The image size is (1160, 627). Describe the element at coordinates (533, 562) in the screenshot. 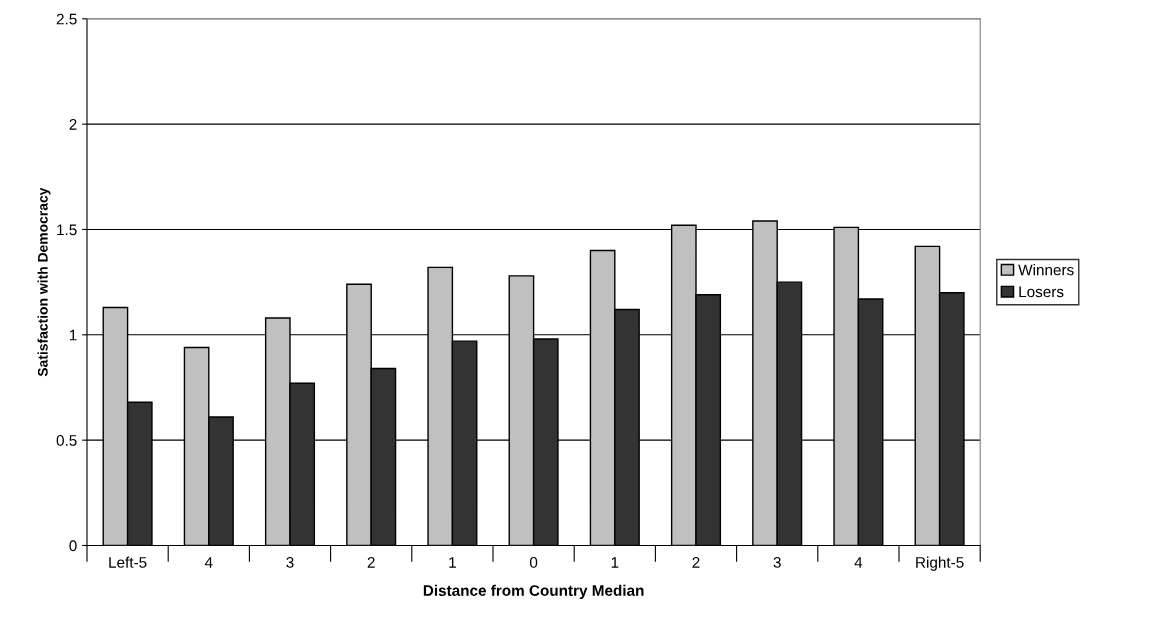

I see `x-tick-label: 0` at that location.